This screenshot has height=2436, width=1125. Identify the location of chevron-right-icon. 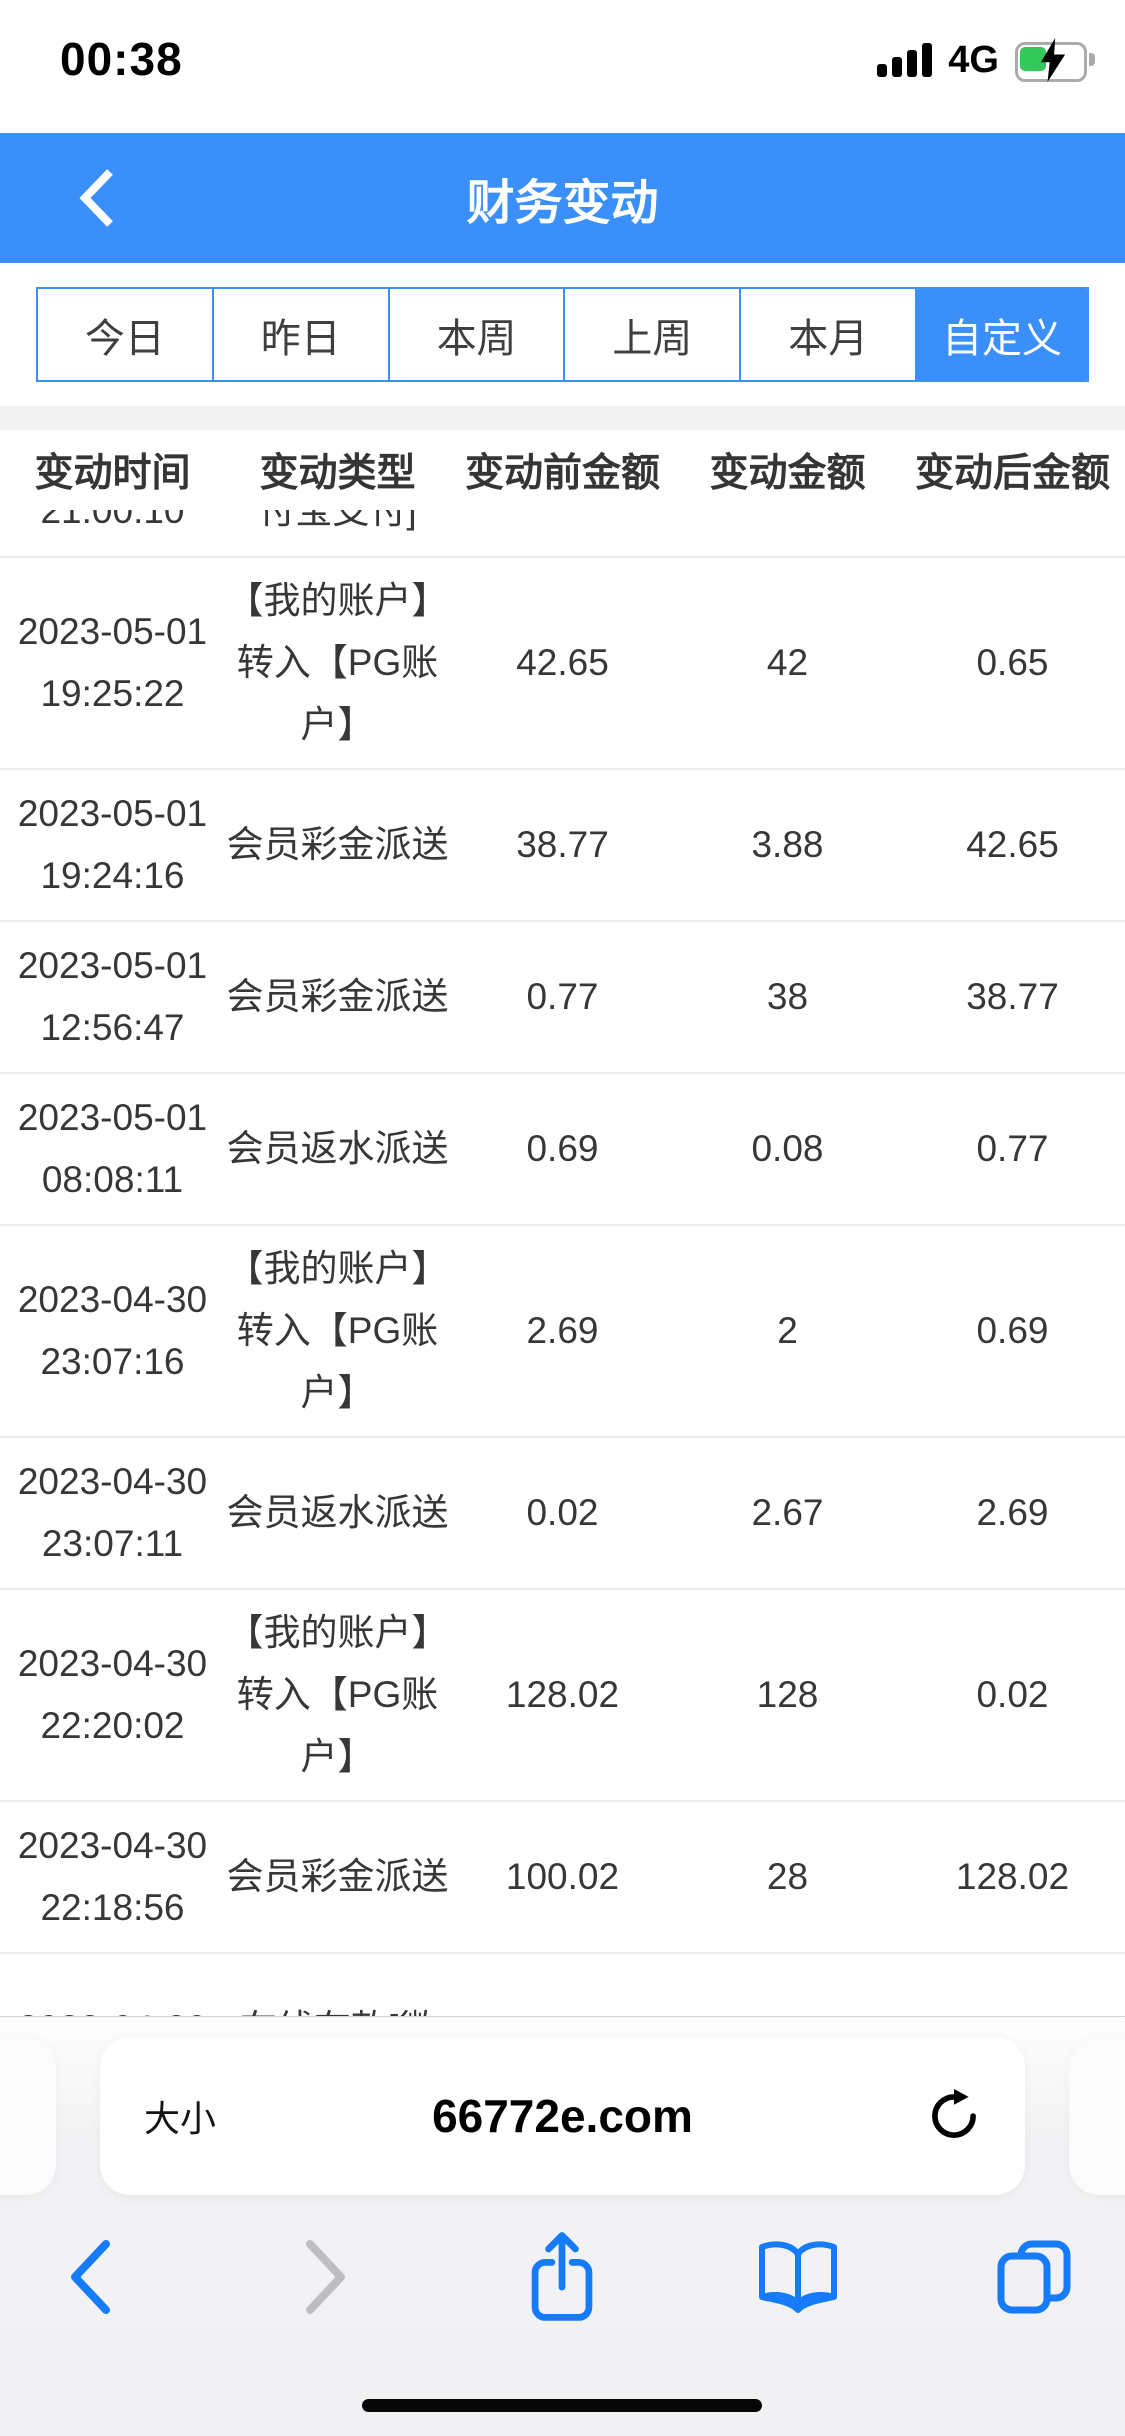
(325, 2277).